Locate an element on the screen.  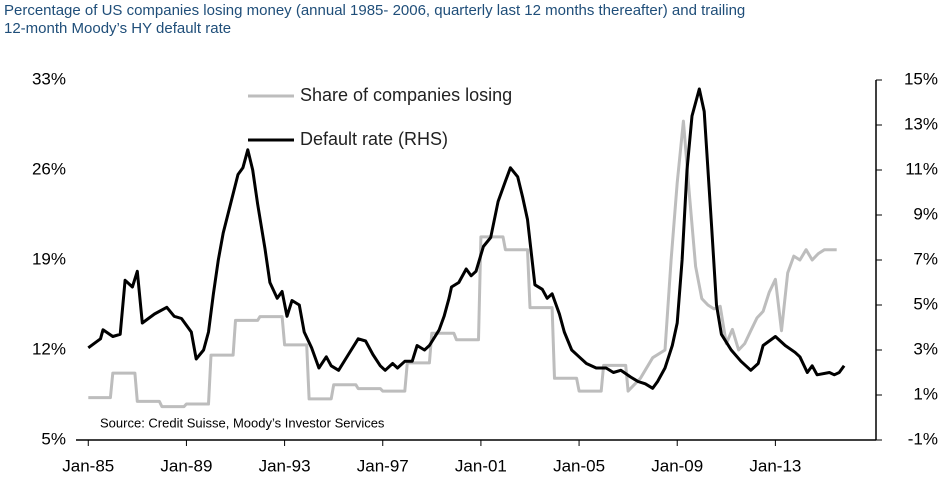
y-tick-label: 19% is located at coordinates (49, 258).